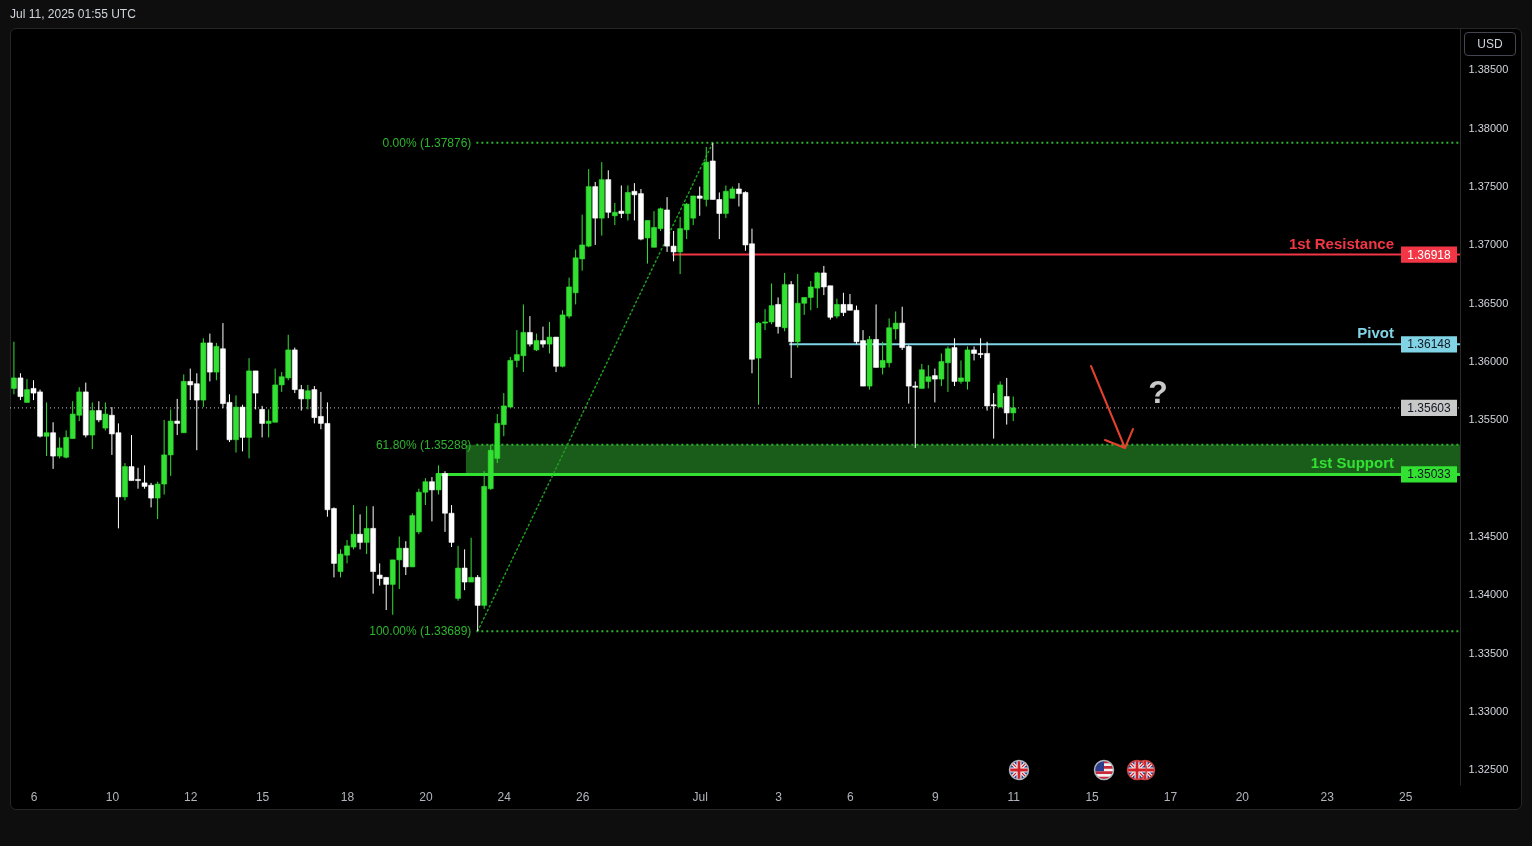 This screenshot has width=1532, height=846. Describe the element at coordinates (1488, 652) in the screenshot. I see `y-tick-label: 1.33500` at that location.